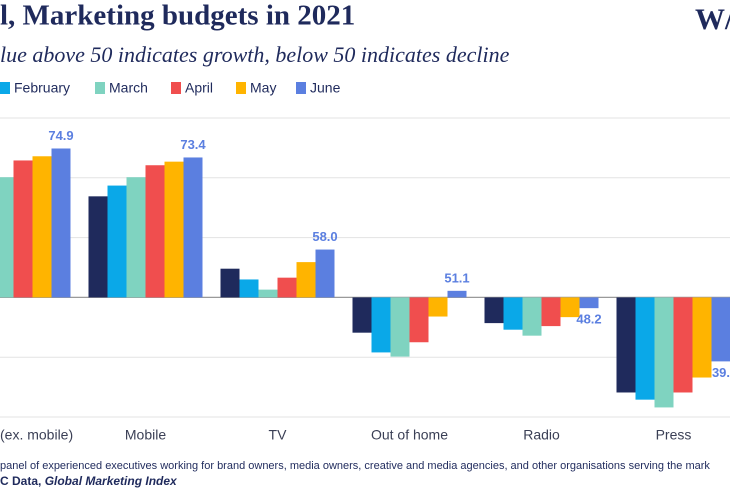 This screenshot has height=495, width=730. What do you see at coordinates (111, 481) in the screenshot?
I see `source-name: Global Marketing Index` at bounding box center [111, 481].